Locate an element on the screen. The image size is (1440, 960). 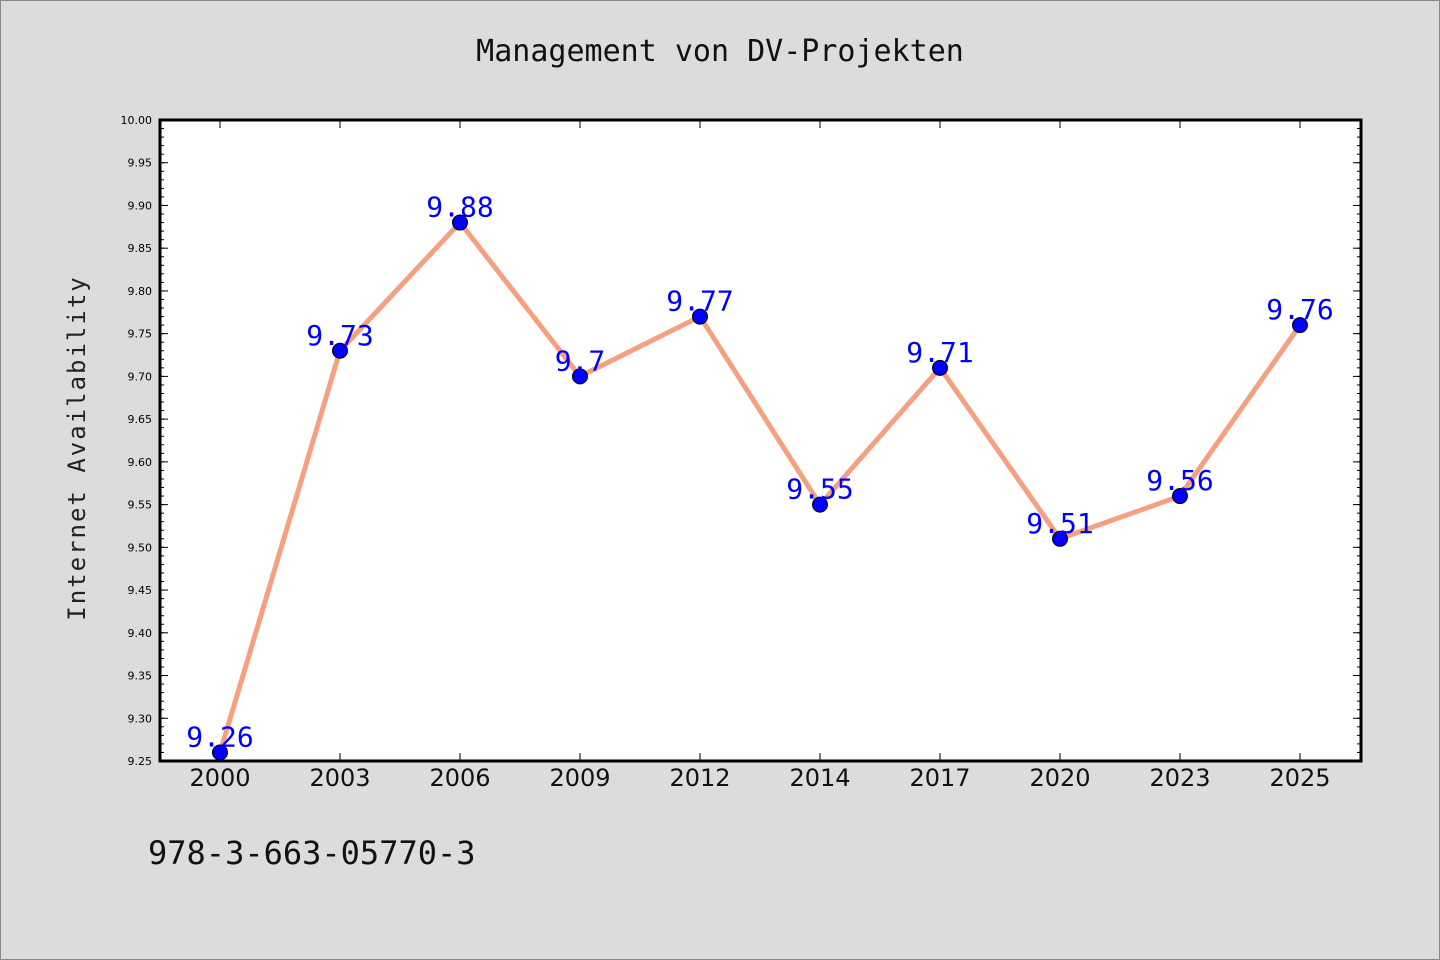
data-label: 9.73 is located at coordinates (339, 335).